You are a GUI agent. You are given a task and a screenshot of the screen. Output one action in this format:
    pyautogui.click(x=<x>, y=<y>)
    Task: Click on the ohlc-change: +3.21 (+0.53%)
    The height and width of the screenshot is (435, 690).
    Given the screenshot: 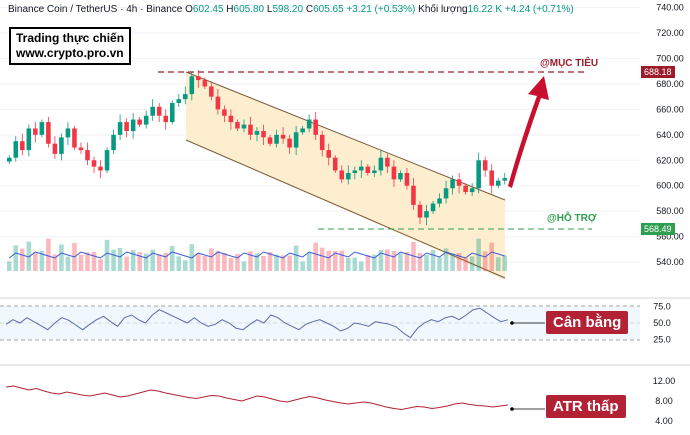 What is the action you would take?
    pyautogui.click(x=381, y=9)
    